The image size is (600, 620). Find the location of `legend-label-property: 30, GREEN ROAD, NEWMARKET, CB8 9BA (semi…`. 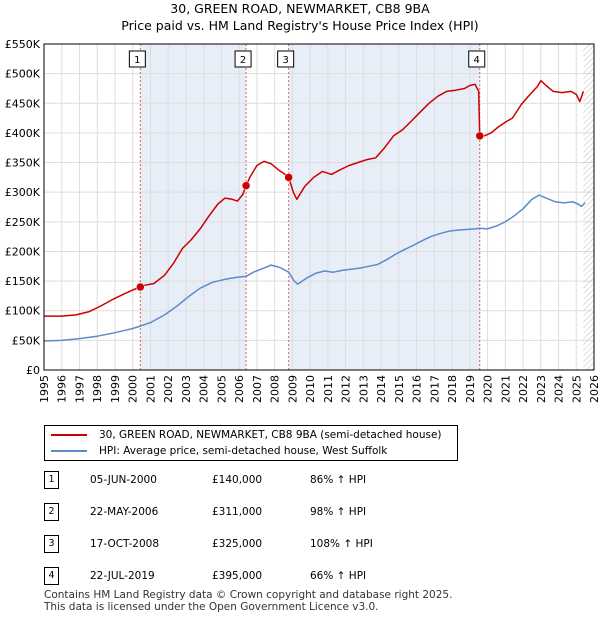

legend-label-property: 30, GREEN ROAD, NEWMARKET, CB8 9BA (semi… is located at coordinates (270, 435).